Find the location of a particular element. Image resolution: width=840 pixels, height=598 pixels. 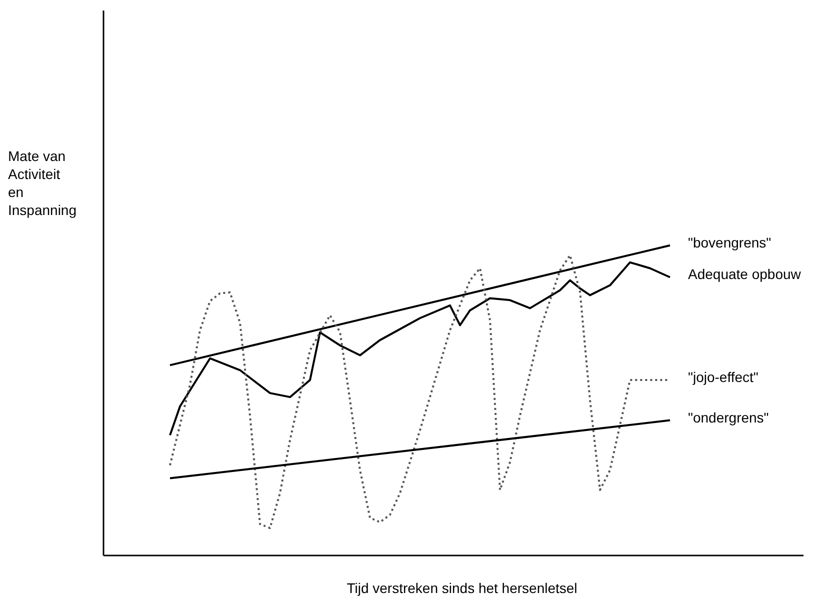

series-label: "bovengrens" is located at coordinates (730, 242).